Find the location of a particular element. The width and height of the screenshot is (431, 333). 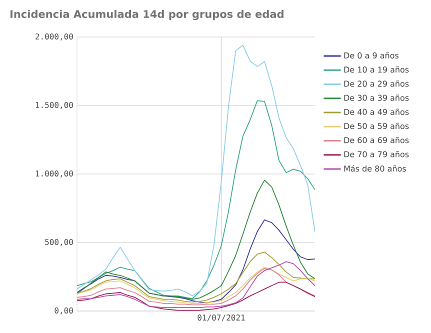

y-tick-label: 1.000,00 is located at coordinates (54, 174).